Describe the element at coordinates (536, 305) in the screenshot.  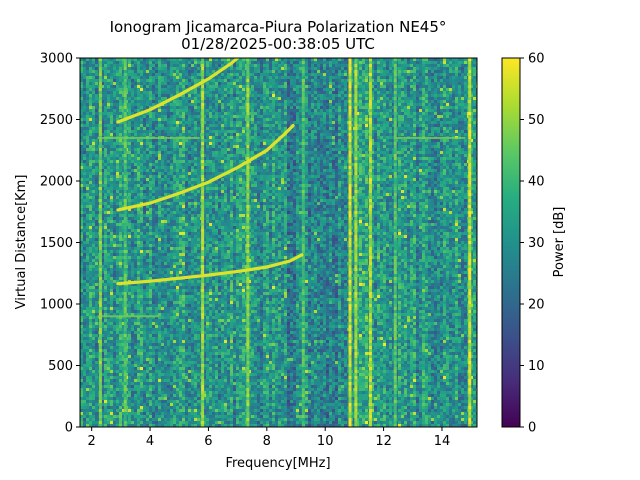
I see `colorbar-tick-label: 20` at that location.